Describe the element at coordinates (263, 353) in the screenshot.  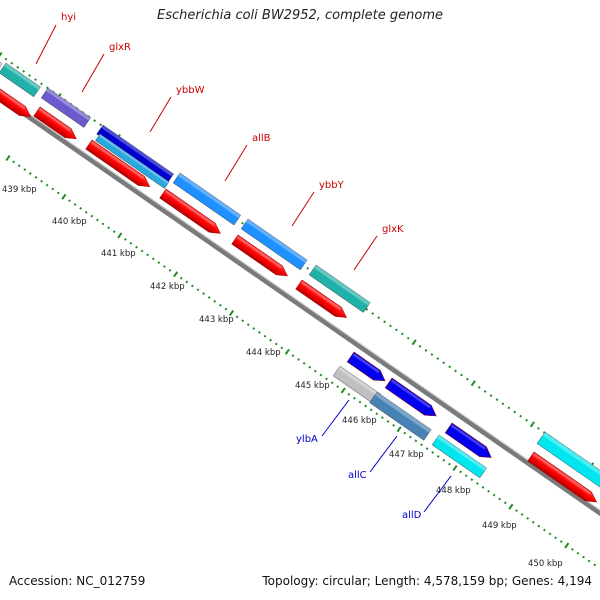
I see `scale-label: 444 kbp` at that location.